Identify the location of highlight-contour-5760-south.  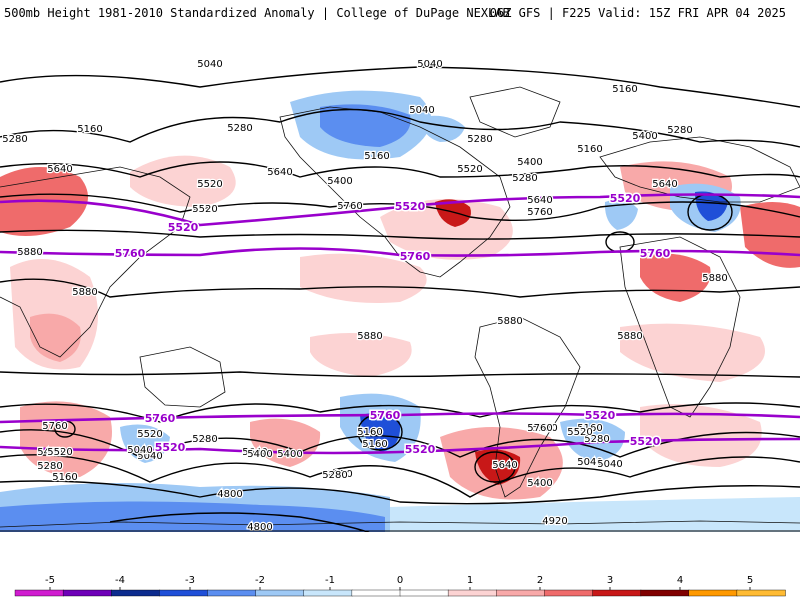
(400, 418).